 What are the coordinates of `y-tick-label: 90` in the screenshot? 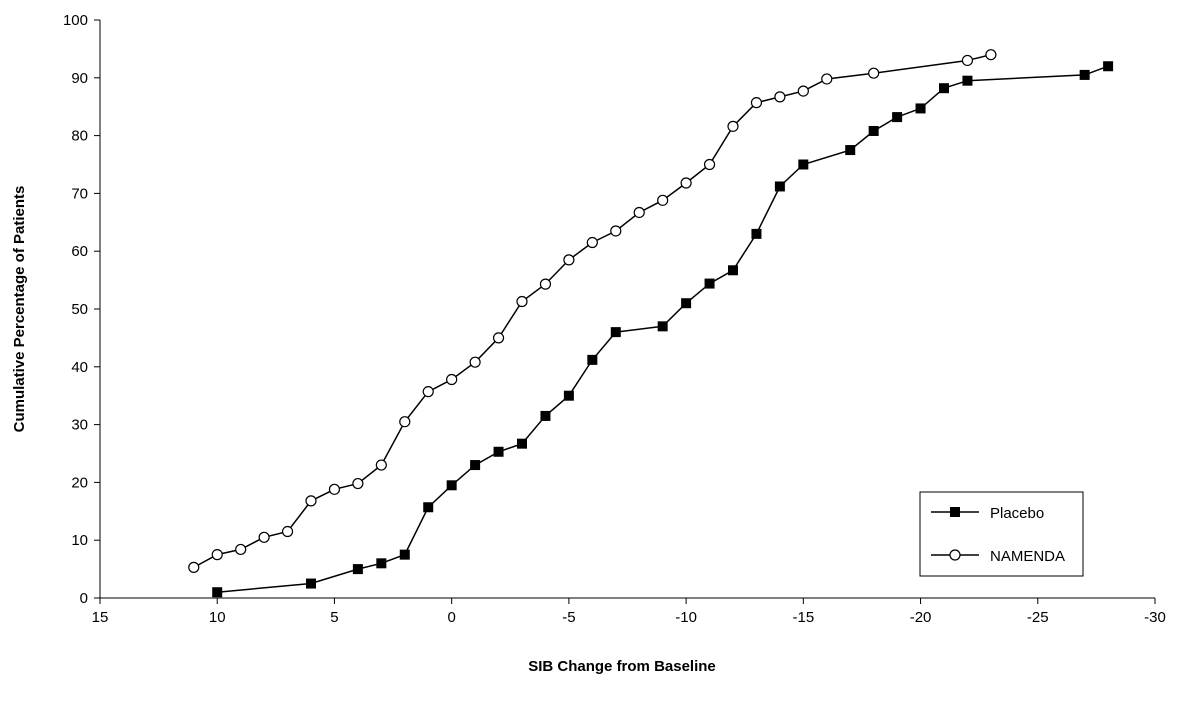 It's located at (79, 78).